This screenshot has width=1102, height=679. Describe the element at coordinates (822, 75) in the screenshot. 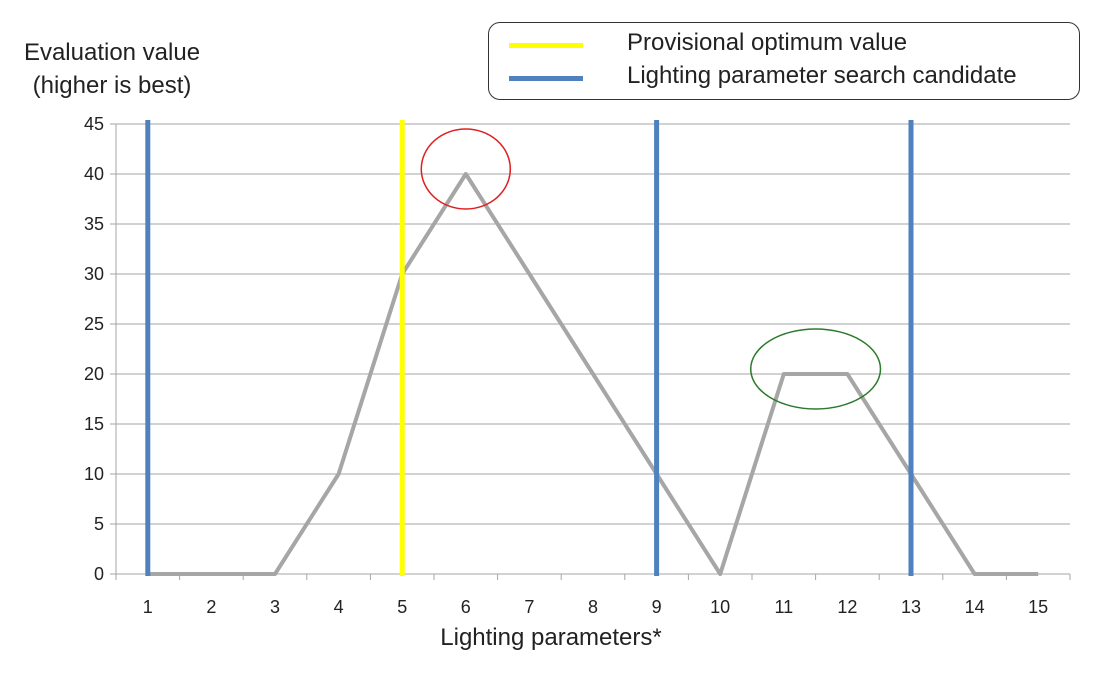

I see `legend-label-search-candidate: Lighting parameter search candidate` at that location.